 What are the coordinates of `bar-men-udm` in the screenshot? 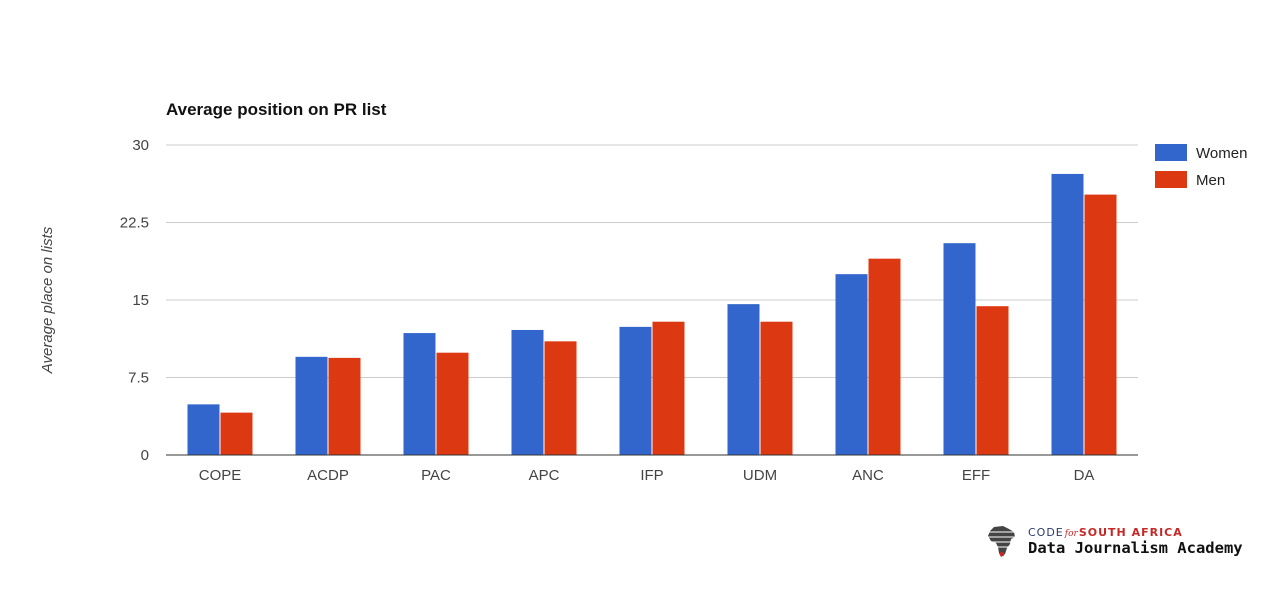 It's located at (776, 388).